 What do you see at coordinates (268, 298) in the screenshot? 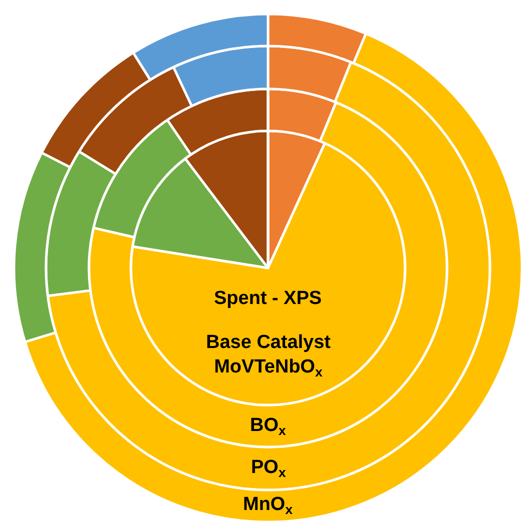
I see `text: Spent - XPS` at bounding box center [268, 298].